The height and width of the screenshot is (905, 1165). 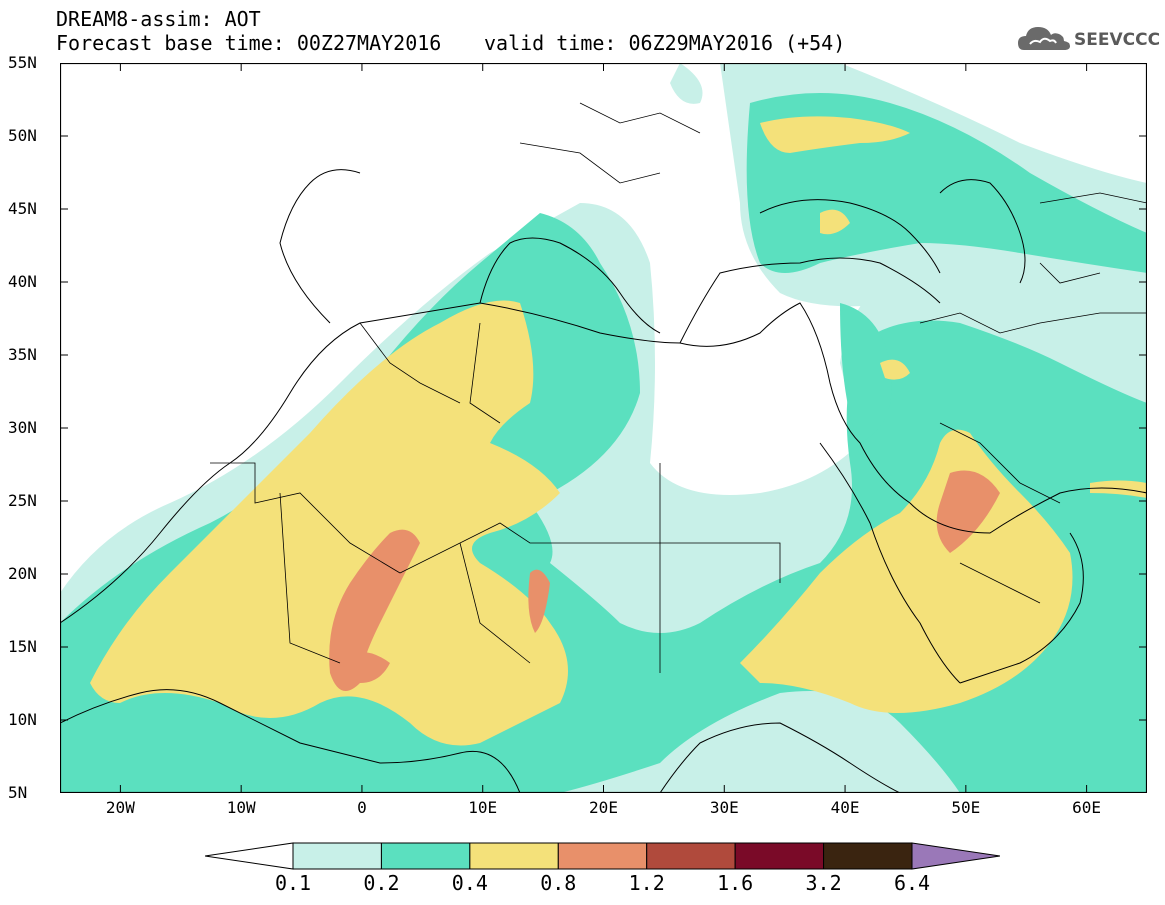 I want to click on colorbar, so click(x=602, y=856).